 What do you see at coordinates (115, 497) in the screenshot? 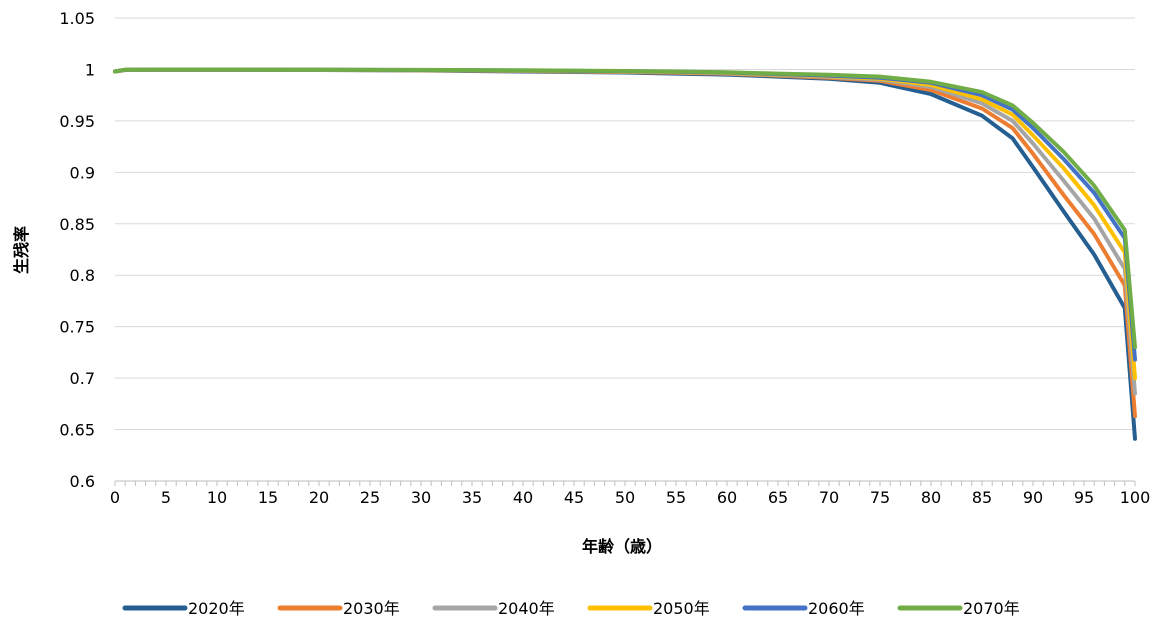
I see `x-tick-label: 0` at bounding box center [115, 497].